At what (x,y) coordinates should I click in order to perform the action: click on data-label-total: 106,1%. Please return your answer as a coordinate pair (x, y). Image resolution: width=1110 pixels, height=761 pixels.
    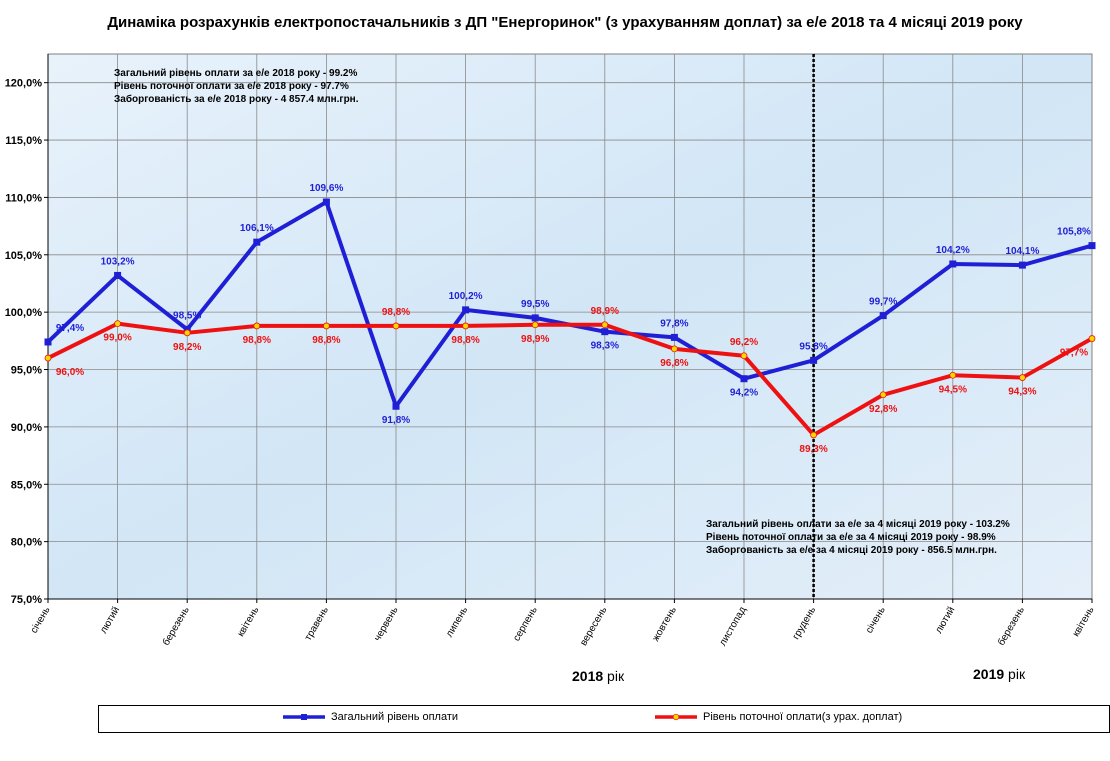
    Looking at the image, I should click on (257, 228).